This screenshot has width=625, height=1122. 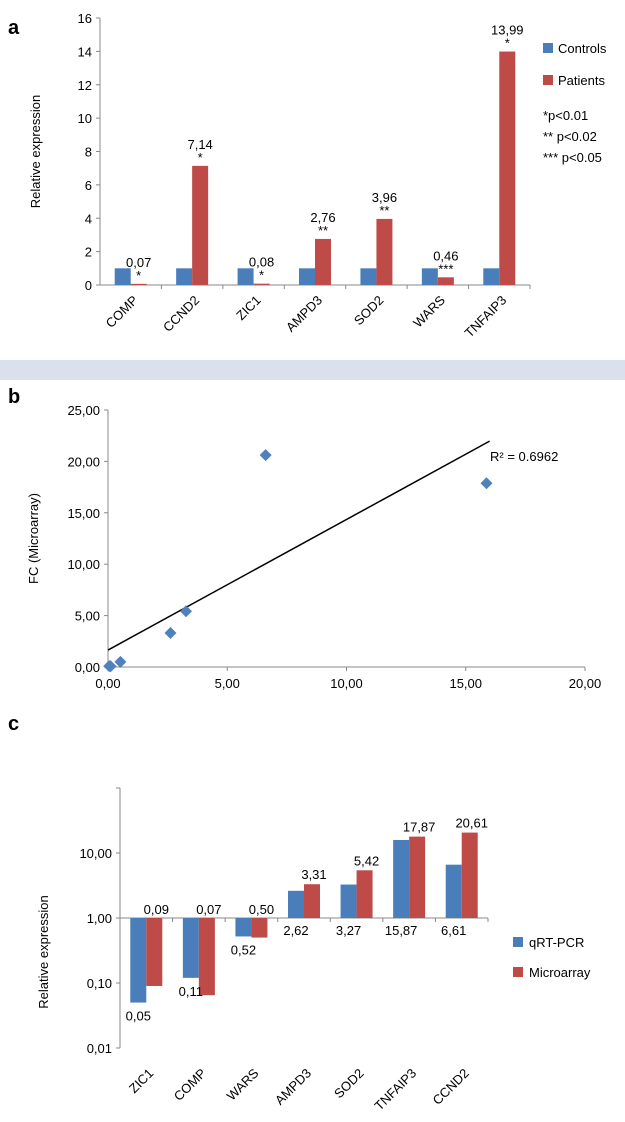 What do you see at coordinates (88, 185) in the screenshot?
I see `y-tick-label: 6` at bounding box center [88, 185].